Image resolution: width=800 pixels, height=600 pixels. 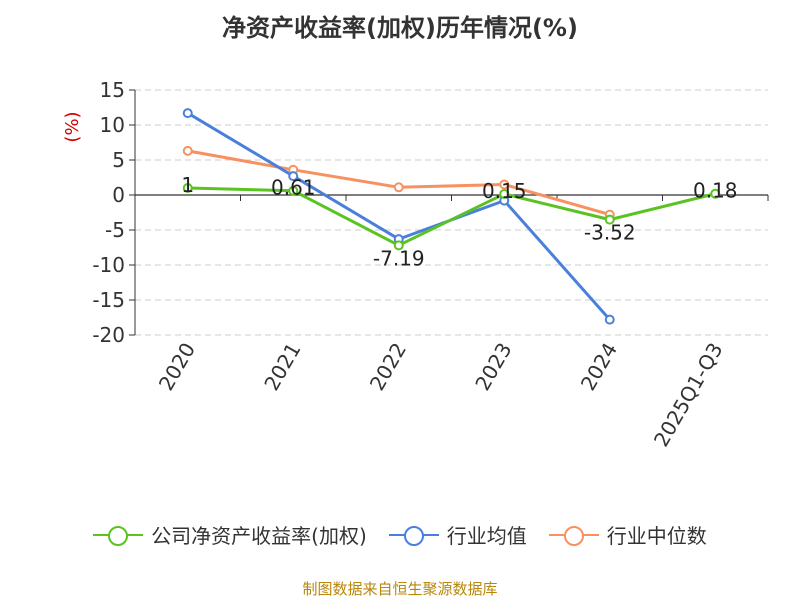 I want to click on legend-label: 行业均值, so click(x=486, y=536).